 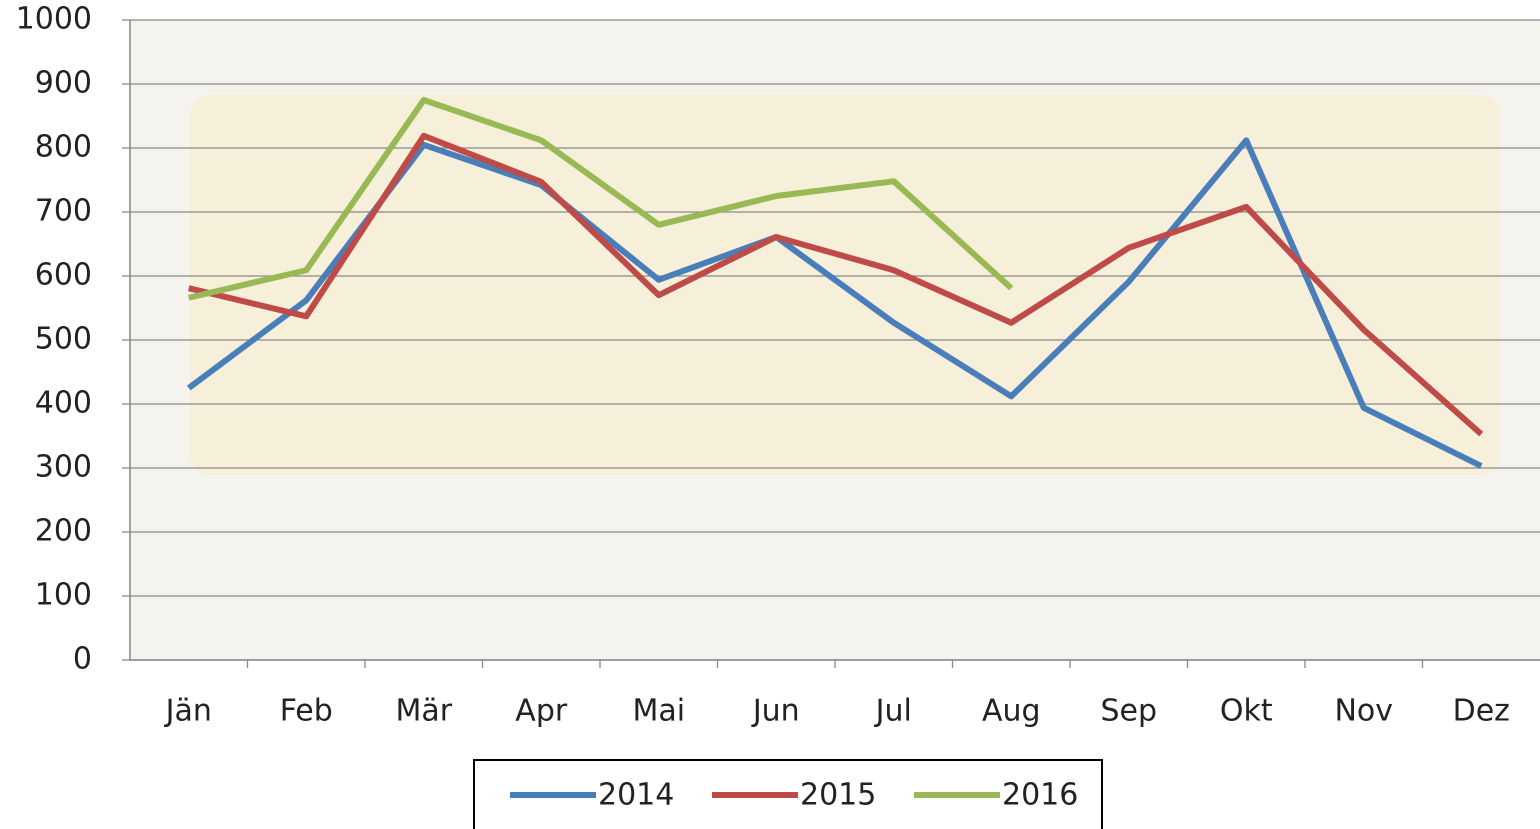 What do you see at coordinates (775, 711) in the screenshot?
I see `x-tick-label: Jun` at bounding box center [775, 711].